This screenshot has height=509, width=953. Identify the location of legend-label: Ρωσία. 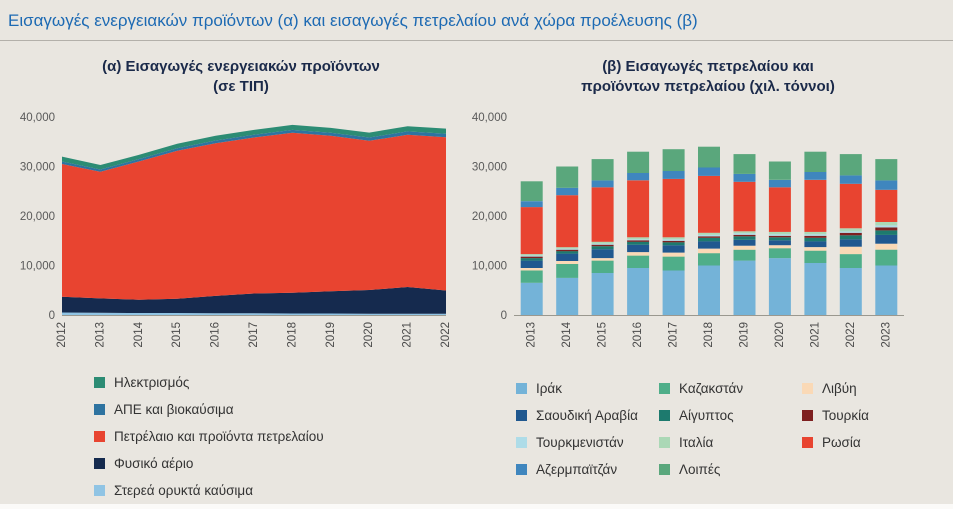
(841, 442).